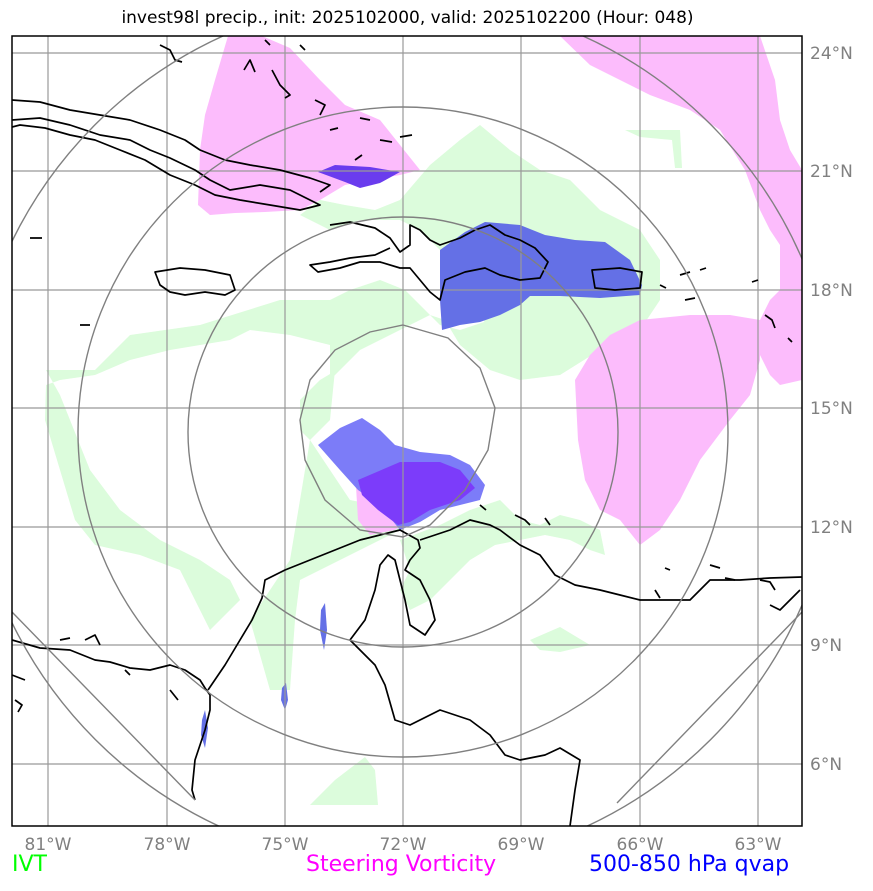  I want to click on lon-label: 81°W, so click(48, 845).